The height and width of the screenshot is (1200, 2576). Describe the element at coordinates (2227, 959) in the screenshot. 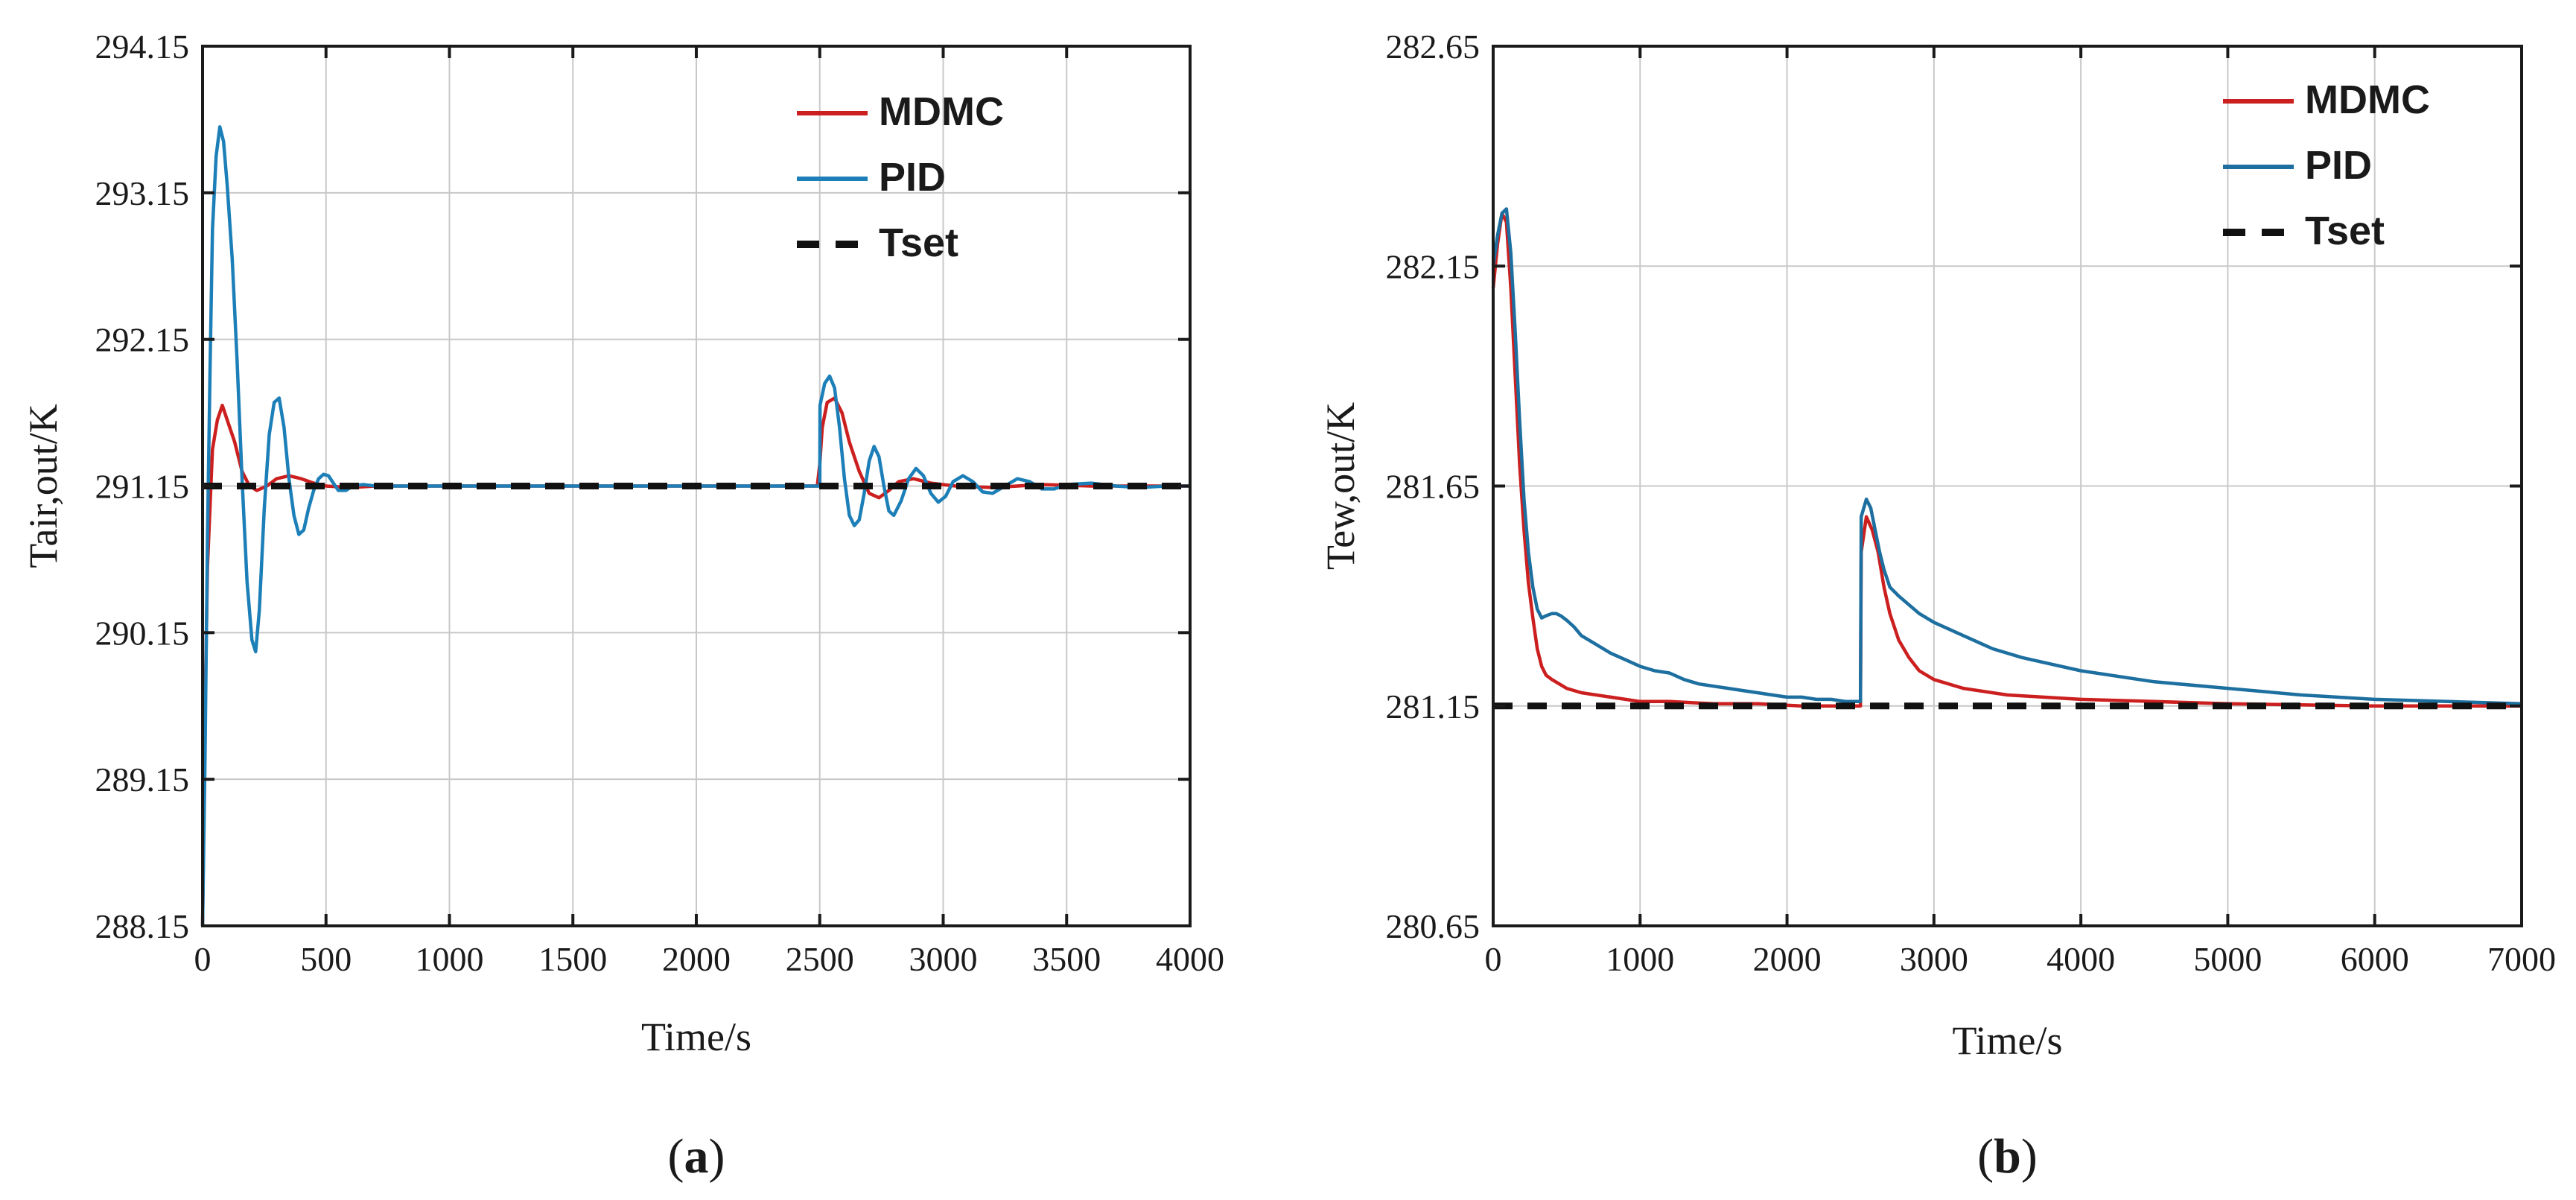

I see `x-tick-label: 5000` at that location.